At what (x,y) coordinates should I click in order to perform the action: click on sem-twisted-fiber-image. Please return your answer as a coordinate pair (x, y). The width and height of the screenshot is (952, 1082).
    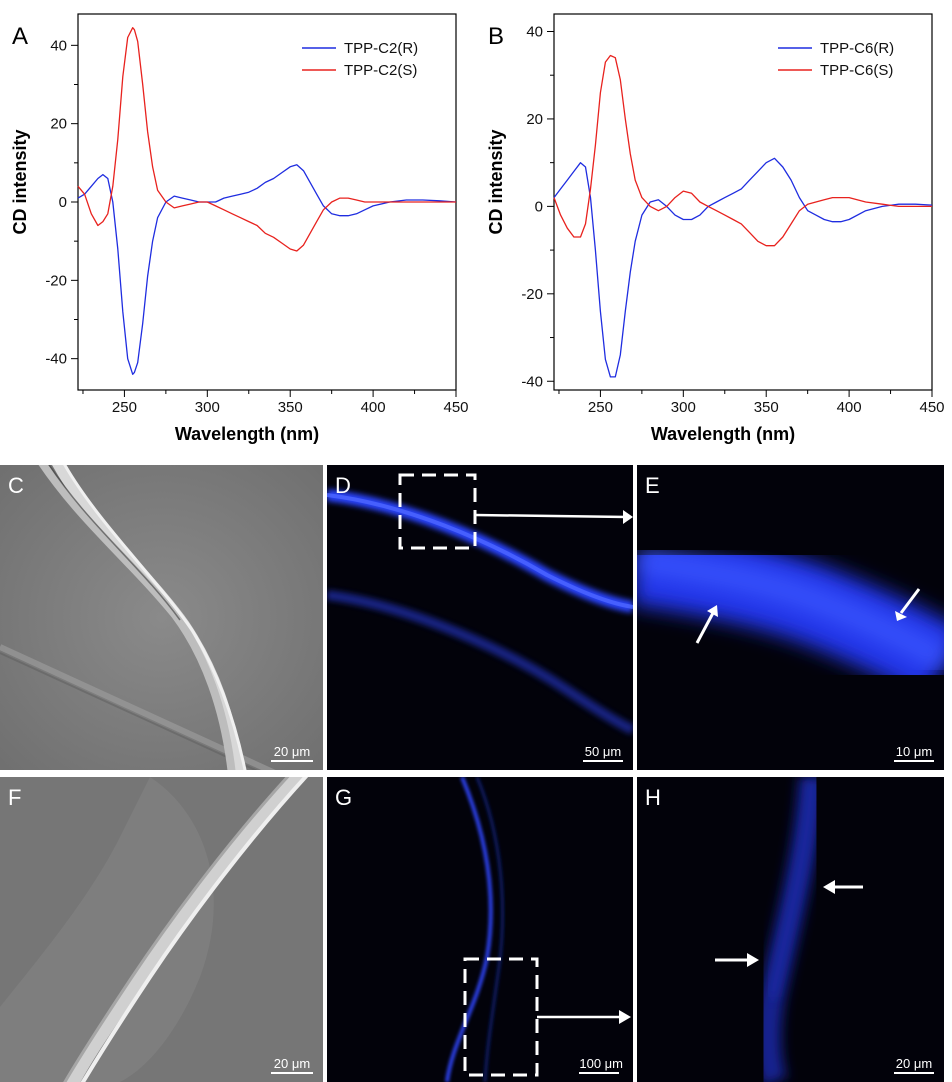
    Looking at the image, I should click on (161, 617).